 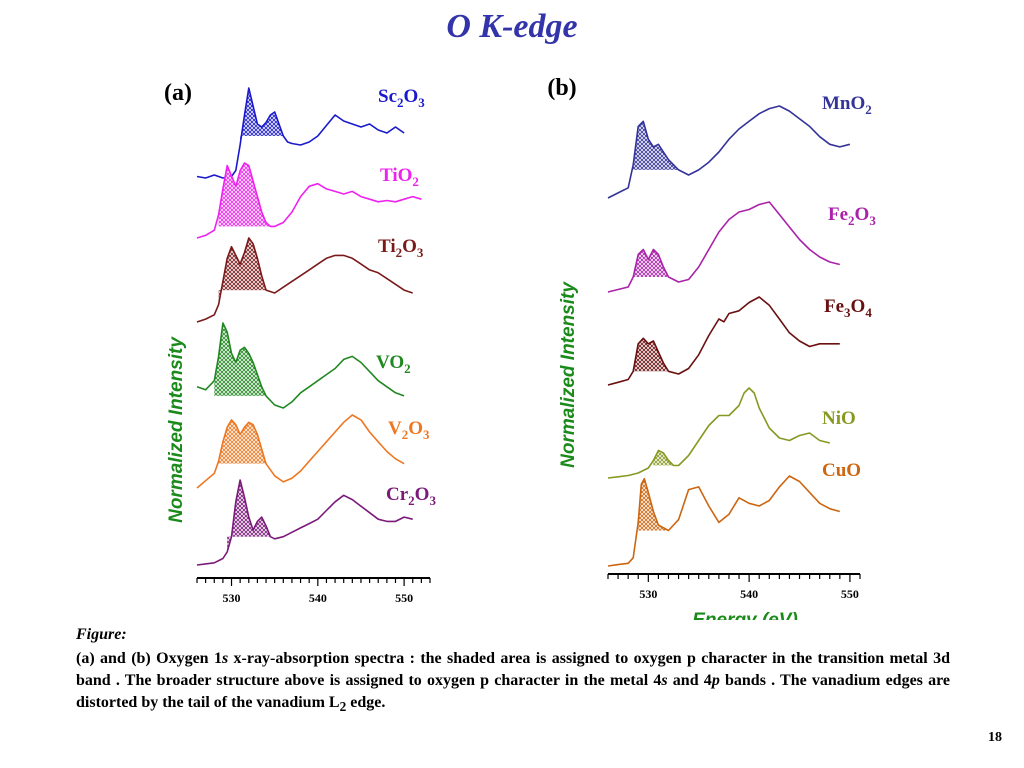 What do you see at coordinates (653, 504) in the screenshot?
I see `shaded-hatch-CuO` at bounding box center [653, 504].